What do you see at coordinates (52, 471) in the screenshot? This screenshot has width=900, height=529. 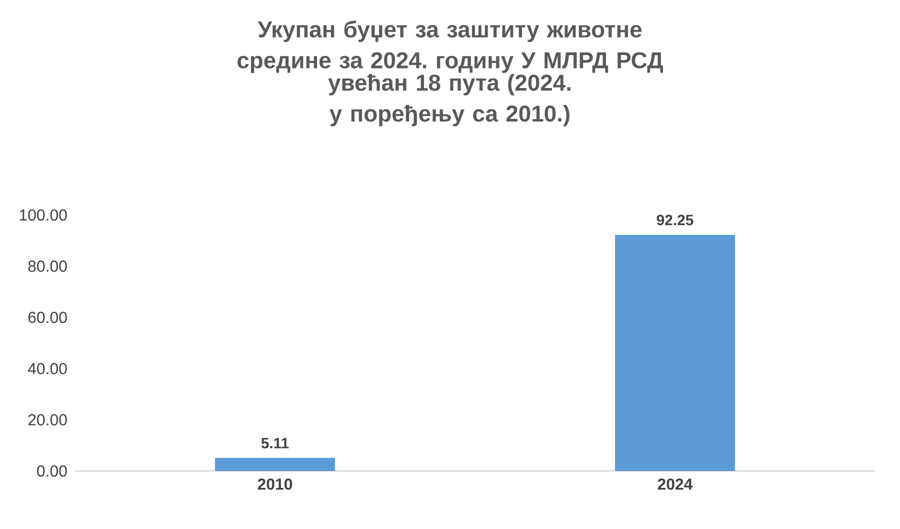 I see `y-tick-label: 0.00` at bounding box center [52, 471].